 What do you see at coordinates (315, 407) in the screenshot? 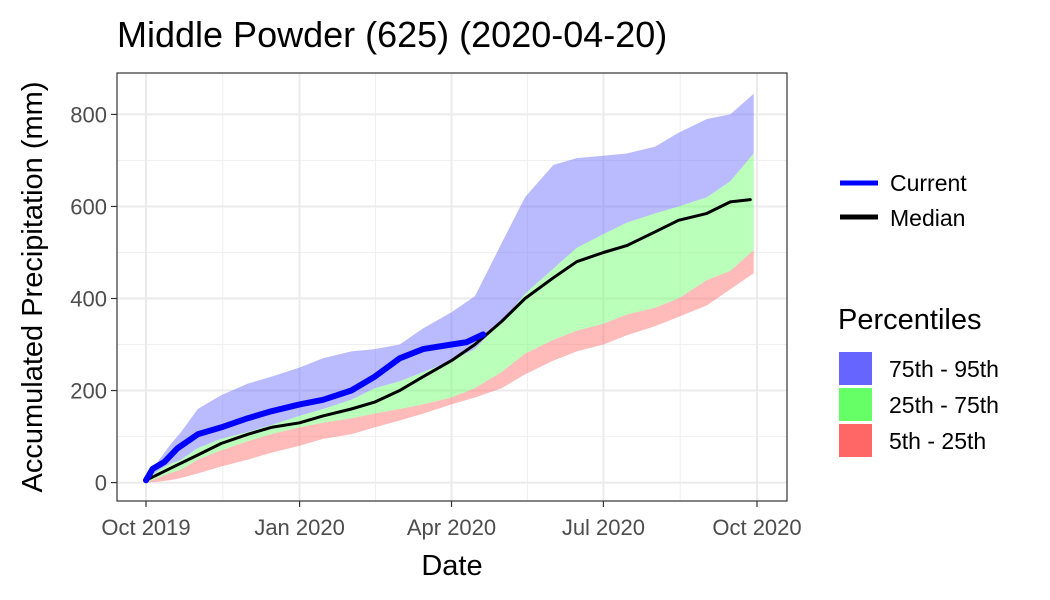
I see `series-current-line` at bounding box center [315, 407].